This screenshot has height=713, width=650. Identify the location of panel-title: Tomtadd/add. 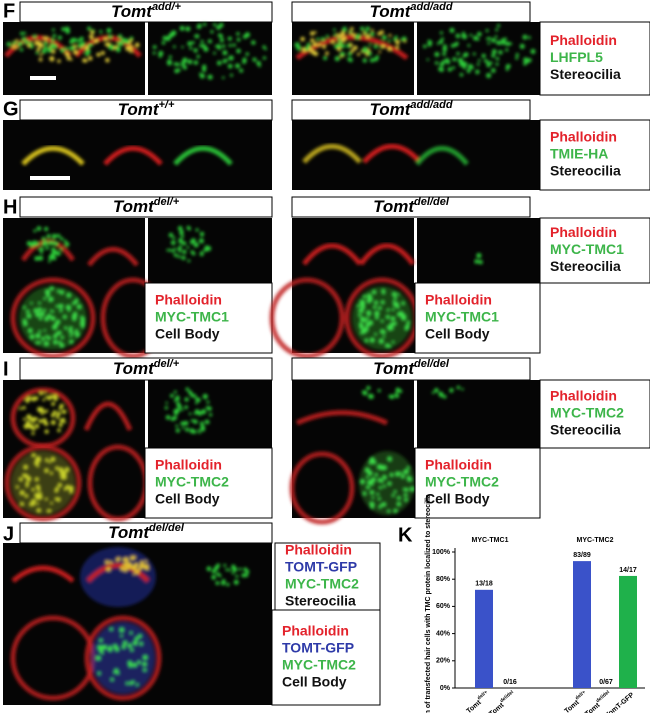
(410, 109).